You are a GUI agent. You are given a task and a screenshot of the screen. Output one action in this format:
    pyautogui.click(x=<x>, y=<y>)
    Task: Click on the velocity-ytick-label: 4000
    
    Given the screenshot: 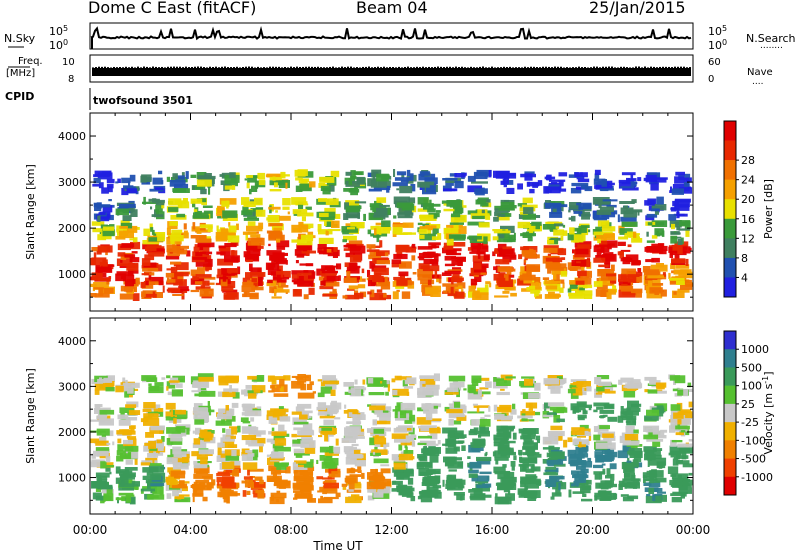 What is the action you would take?
    pyautogui.click(x=72, y=341)
    